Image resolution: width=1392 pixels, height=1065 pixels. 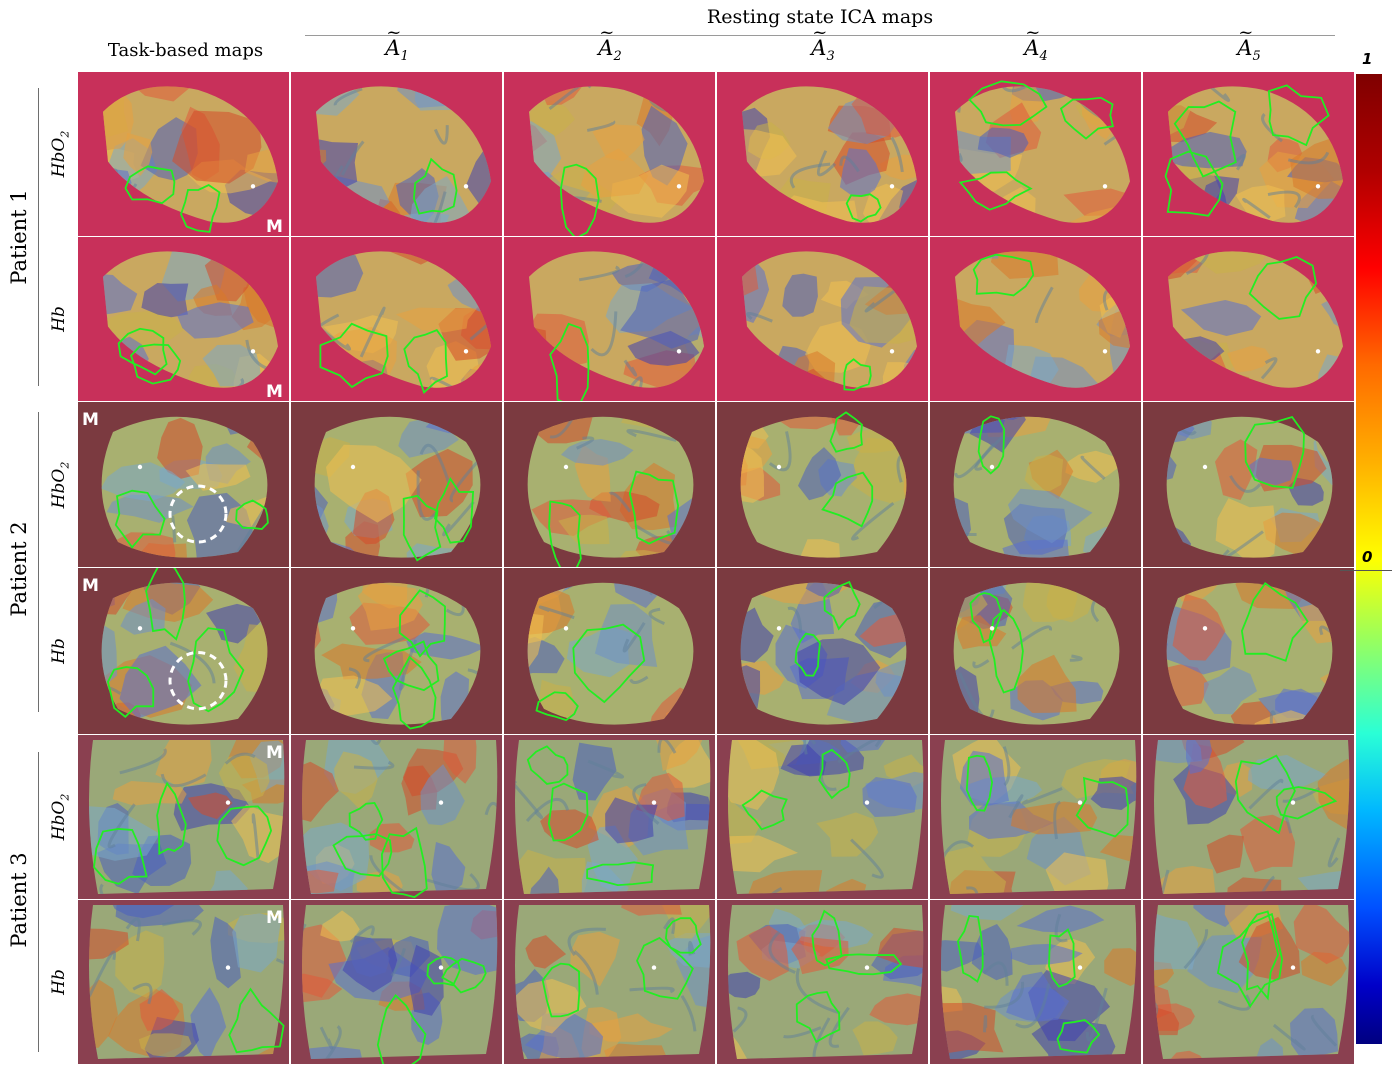 I want to click on signal-label: HbO2, so click(x=60, y=817).